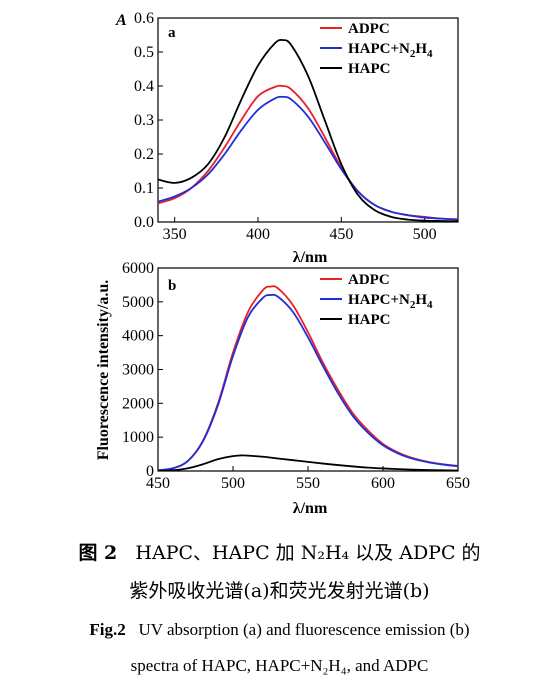 The height and width of the screenshot is (697, 559). I want to click on caption-zh-text-2: 紫外吸收光谱(a)和荧光发射光谱(b), so click(279, 591).